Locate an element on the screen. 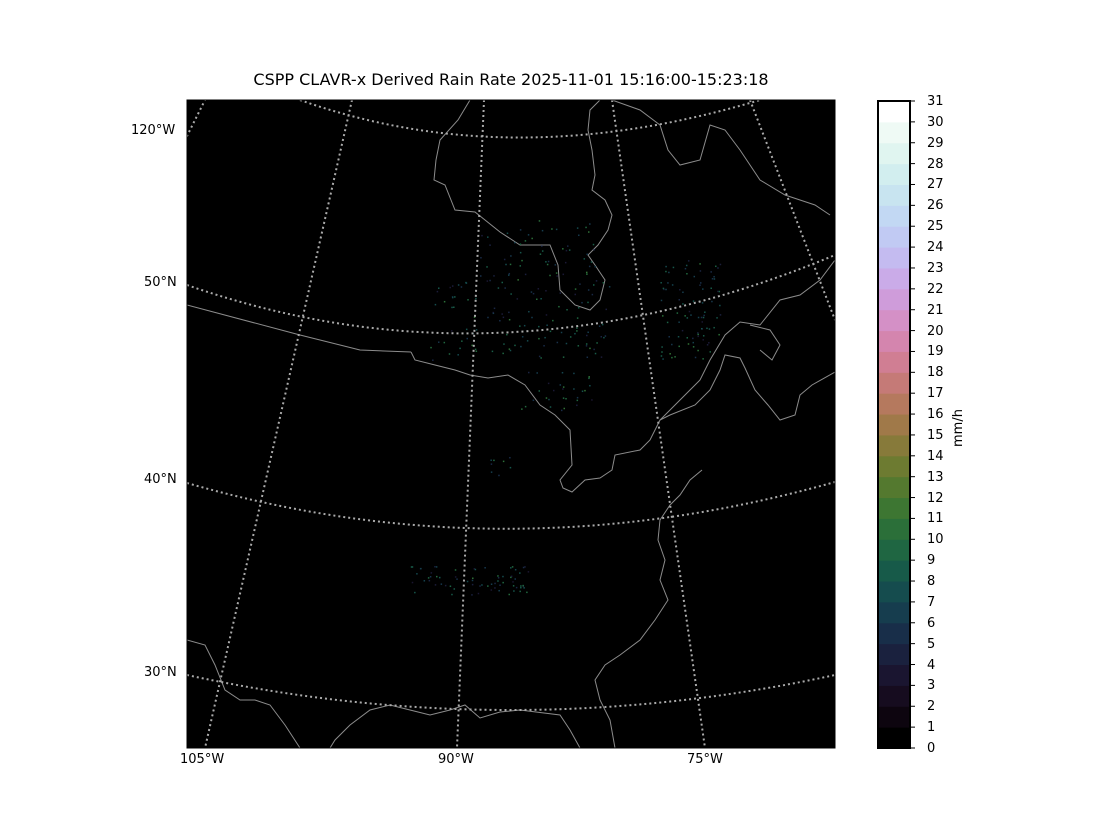  gridline-90w is located at coordinates (470, 424).